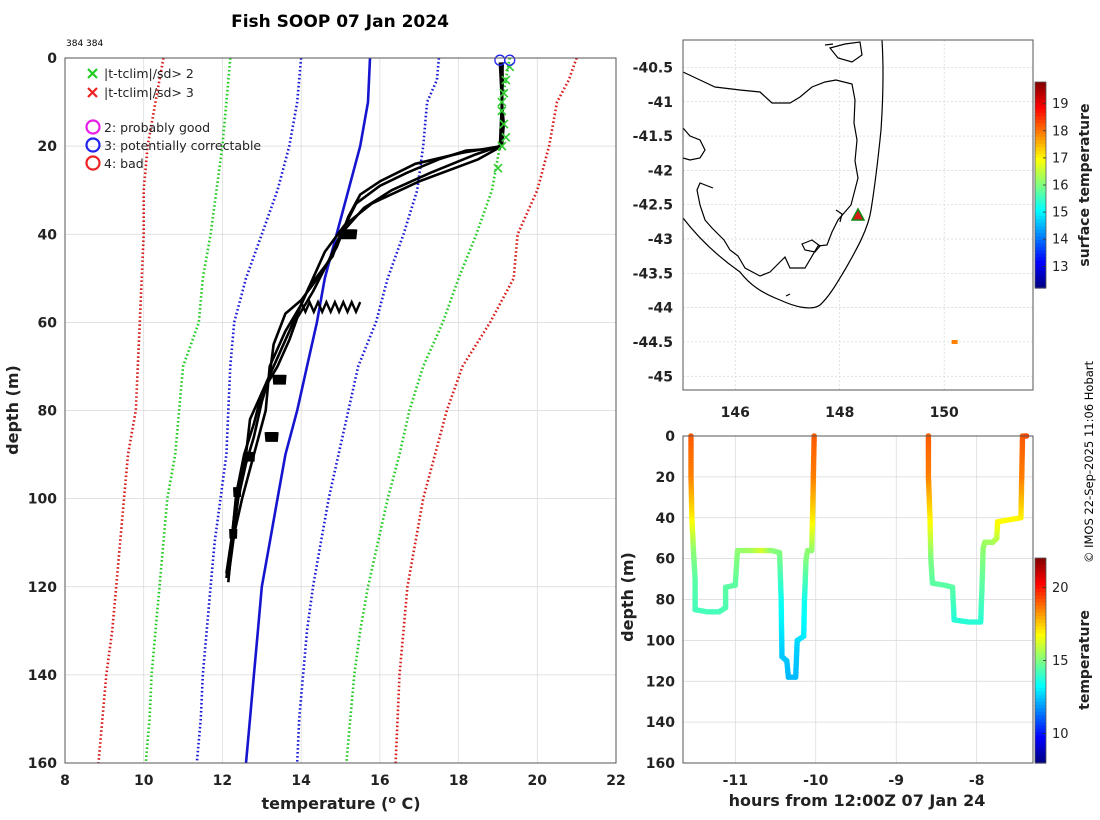 Image resolution: width=1100 pixels, height=820 pixels. Describe the element at coordinates (977, 781) in the screenshot. I see `ts-x-tick-label: -8` at that location.